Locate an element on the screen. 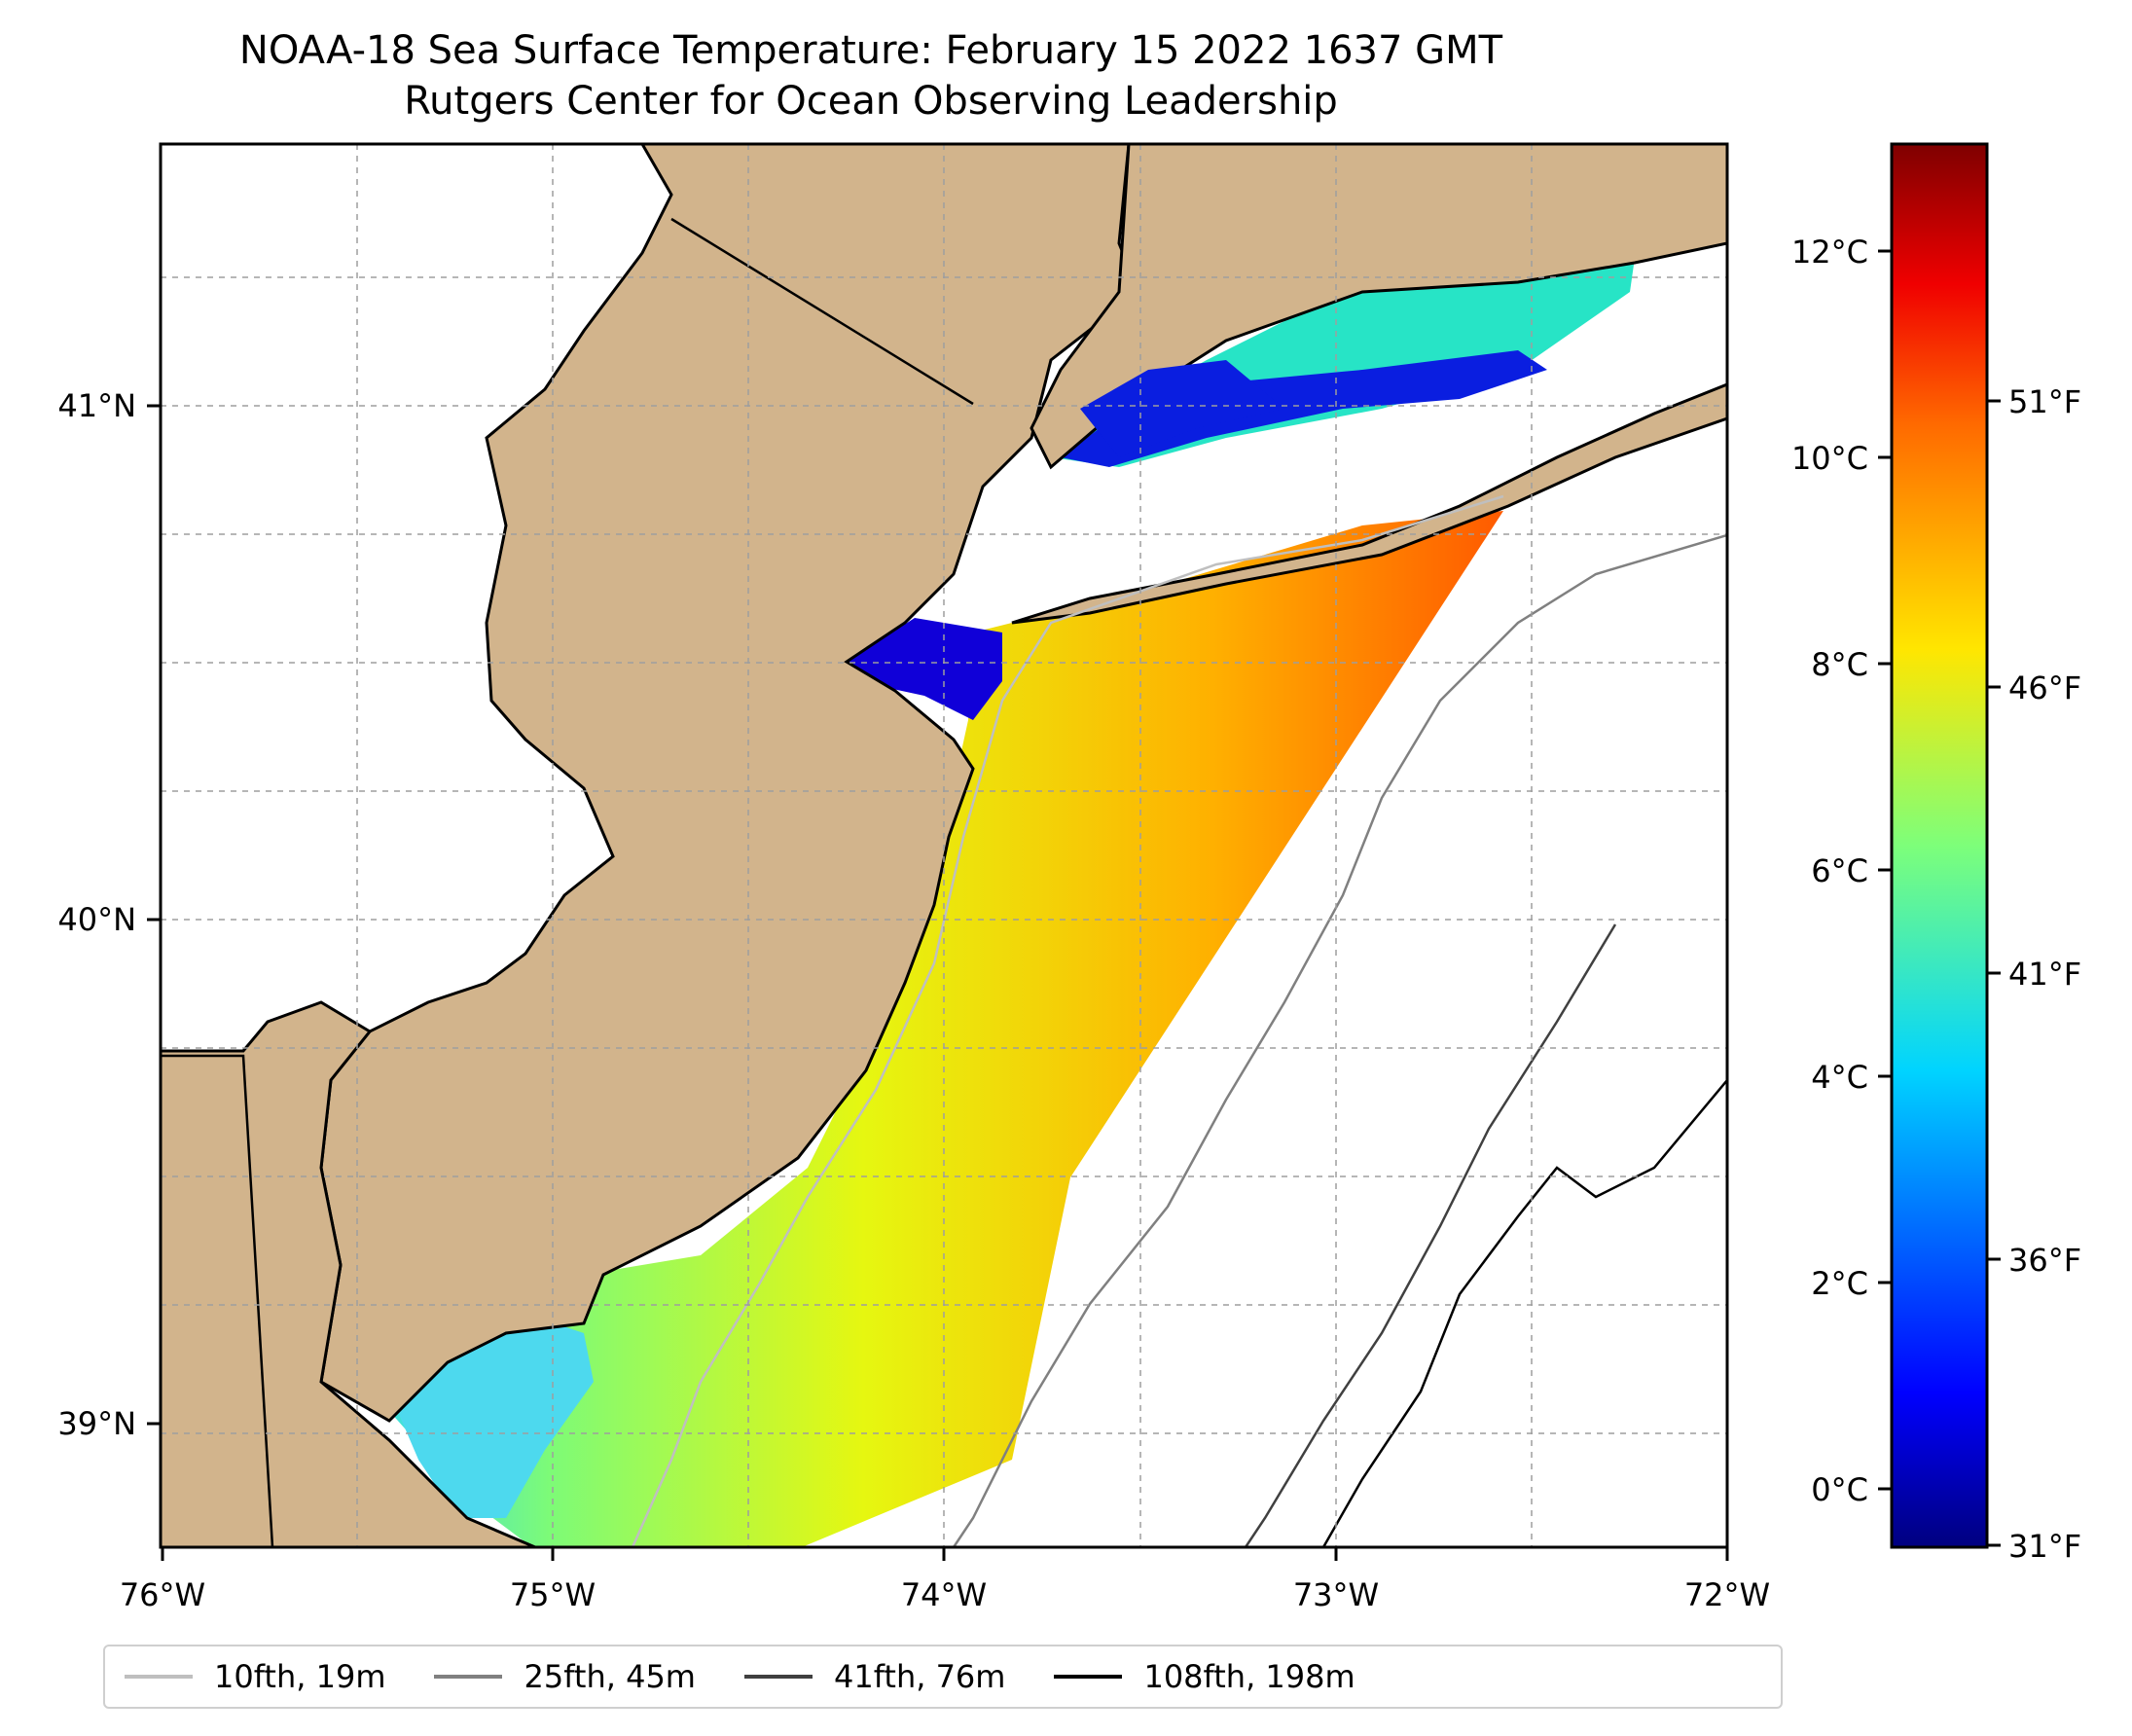  colorbar-celsius-tick: 12°C is located at coordinates (1830, 252).